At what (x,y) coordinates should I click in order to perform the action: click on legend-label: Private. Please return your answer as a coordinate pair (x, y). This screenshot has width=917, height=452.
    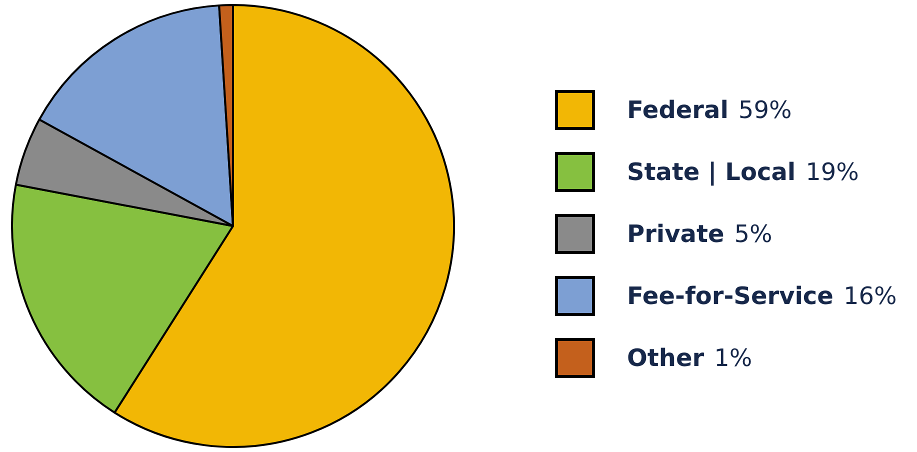
    Looking at the image, I should click on (675, 234).